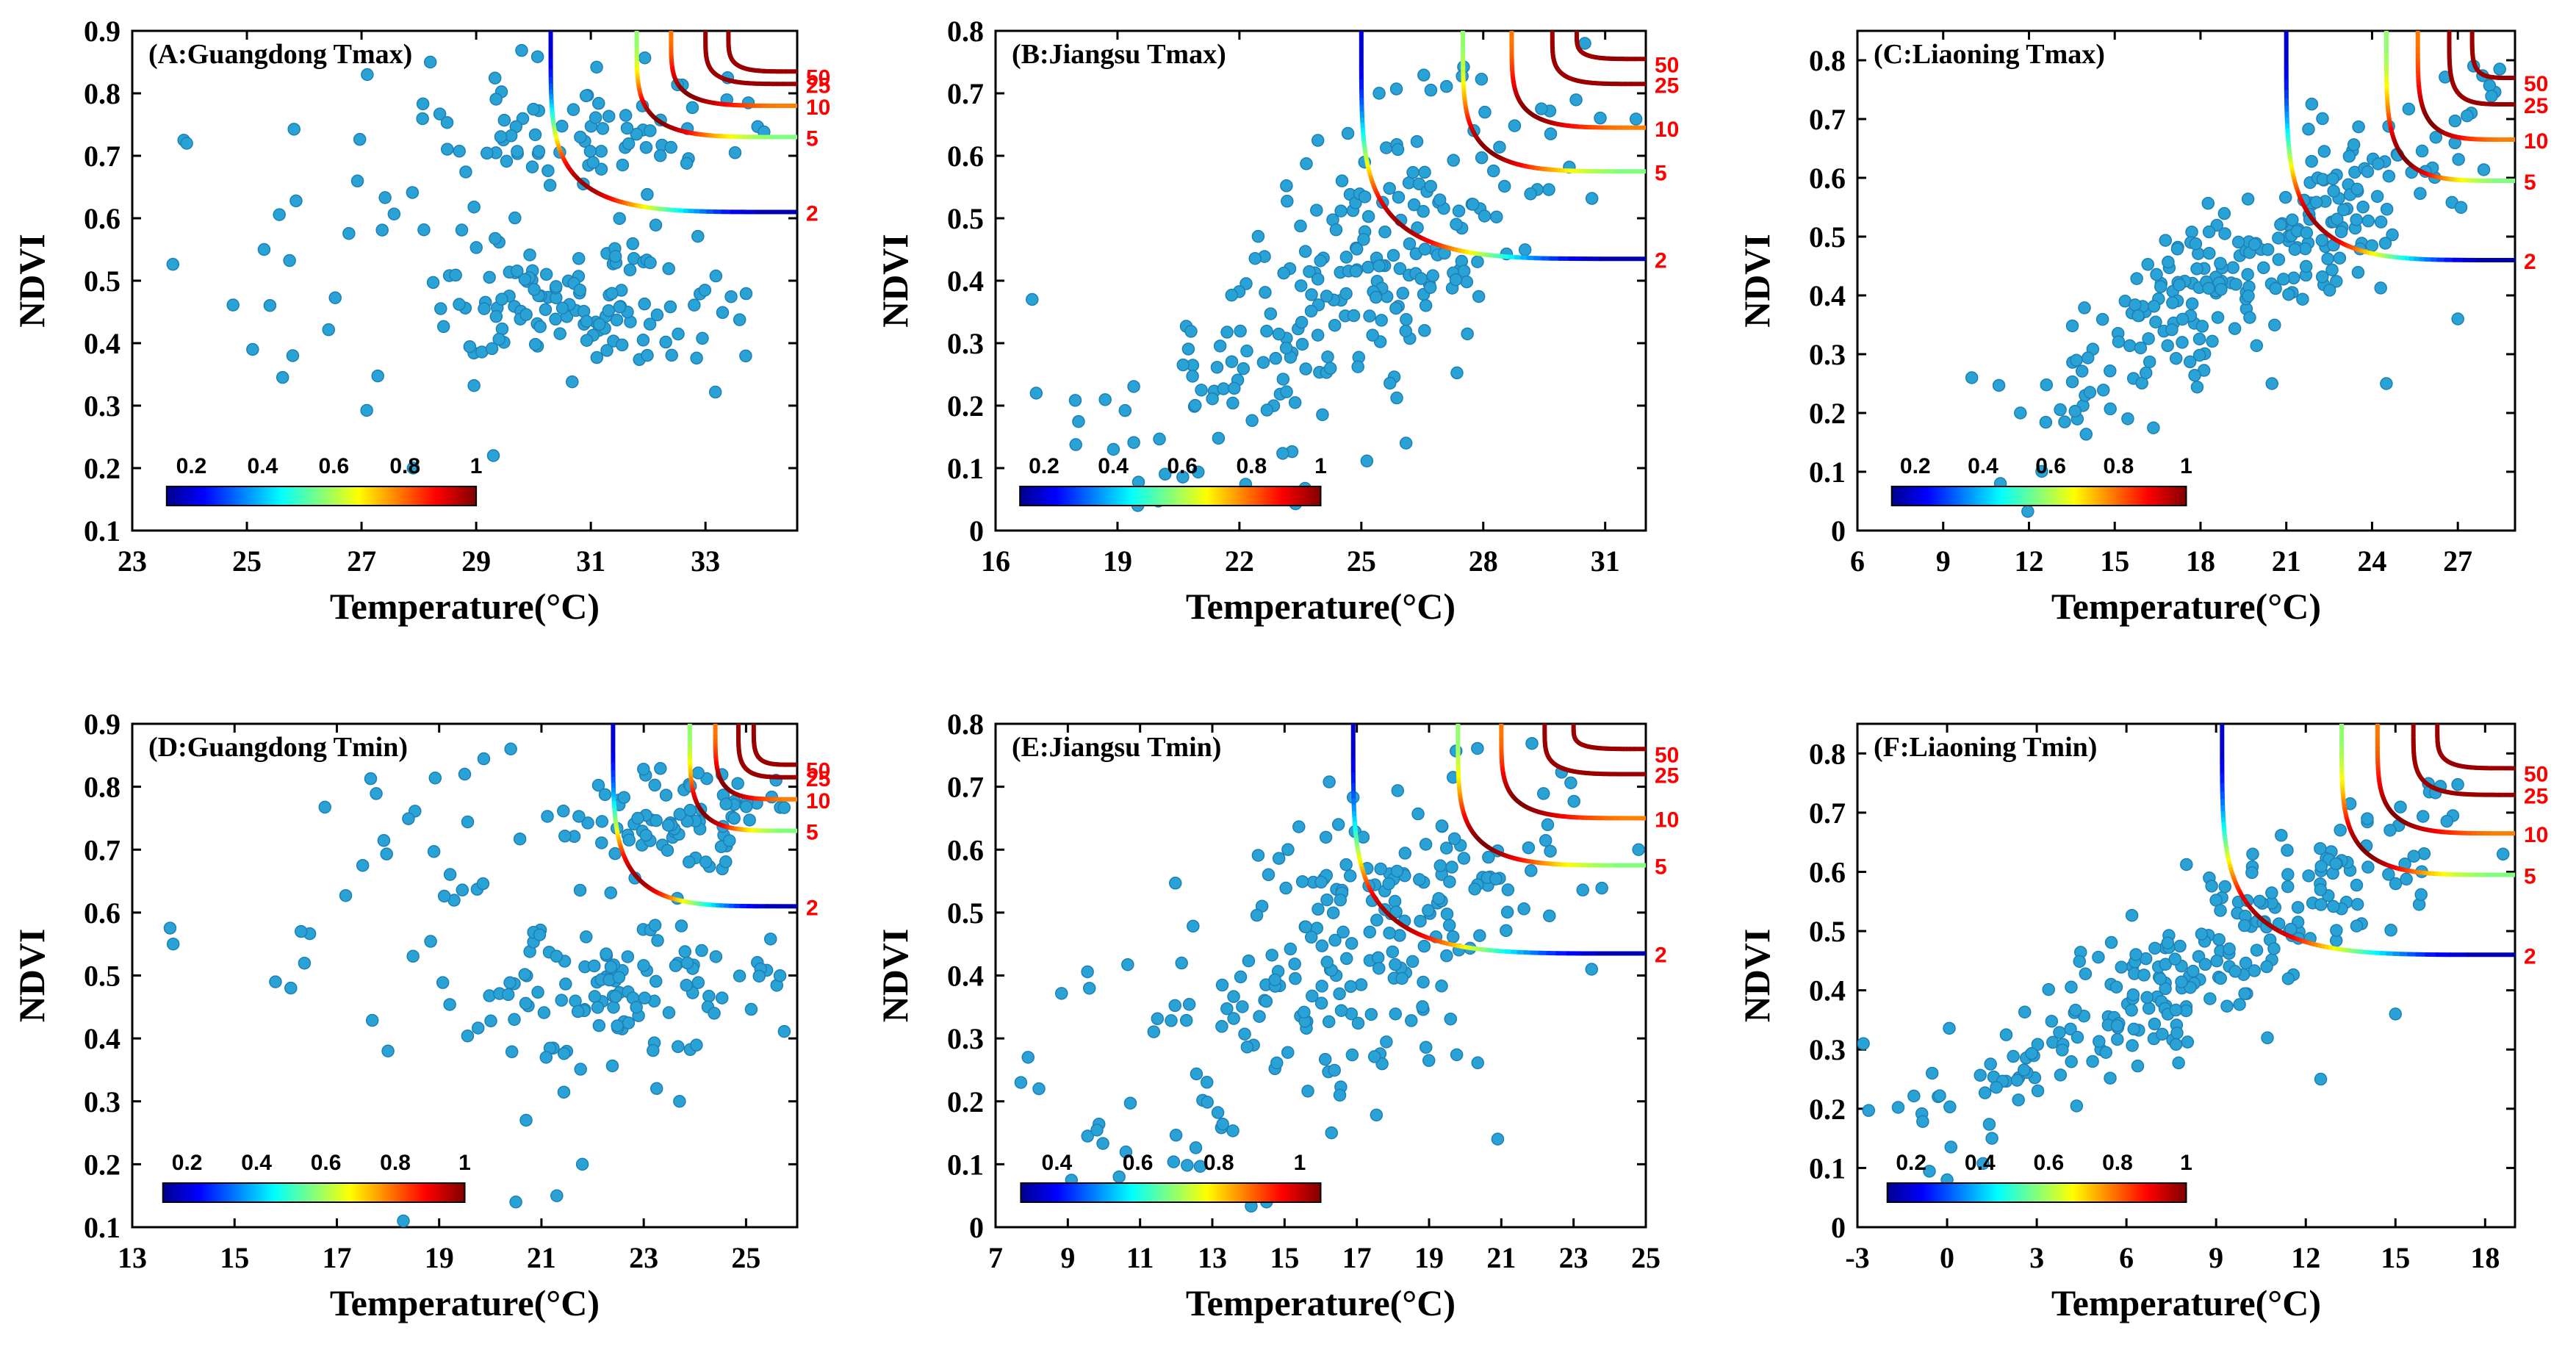 This screenshot has height=1369, width=2576. Describe the element at coordinates (2395, 1258) in the screenshot. I see `x-tick-label: 15` at that location.